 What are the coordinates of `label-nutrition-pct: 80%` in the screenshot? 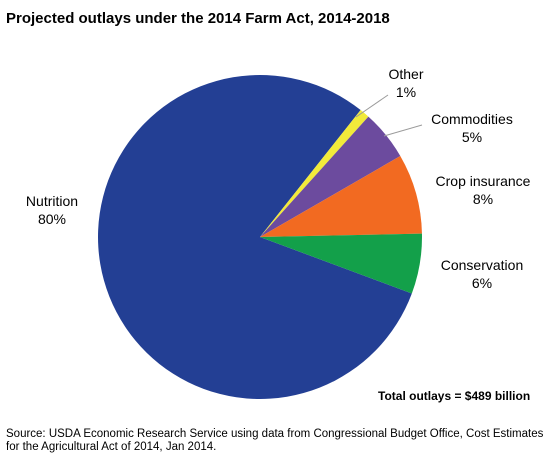 It's located at (52, 219).